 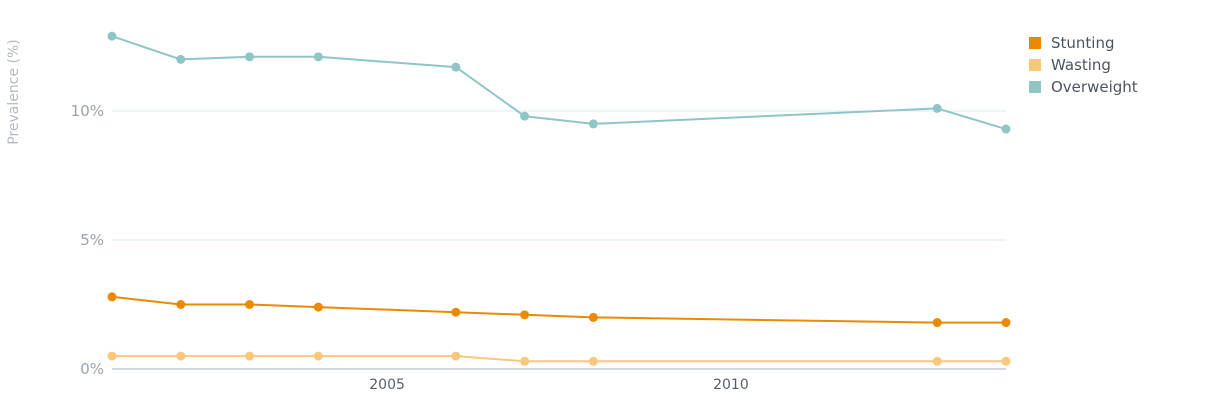 I want to click on legend-swatch-stunting, so click(x=1035, y=43).